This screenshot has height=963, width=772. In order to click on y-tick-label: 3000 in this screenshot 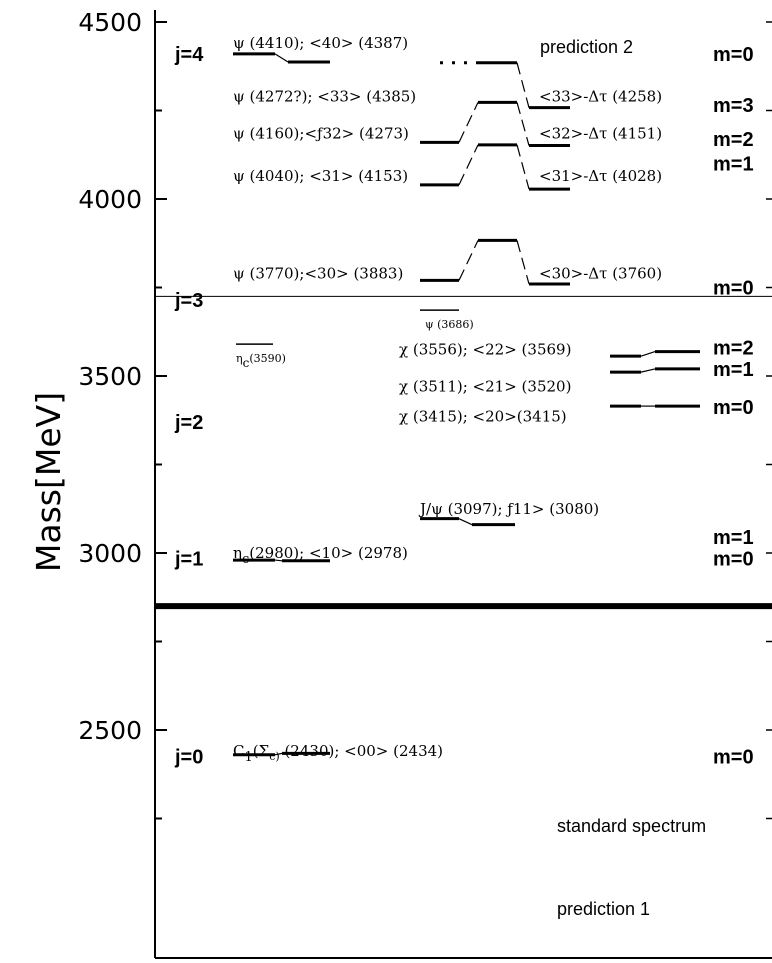, I will do `click(110, 553)`.